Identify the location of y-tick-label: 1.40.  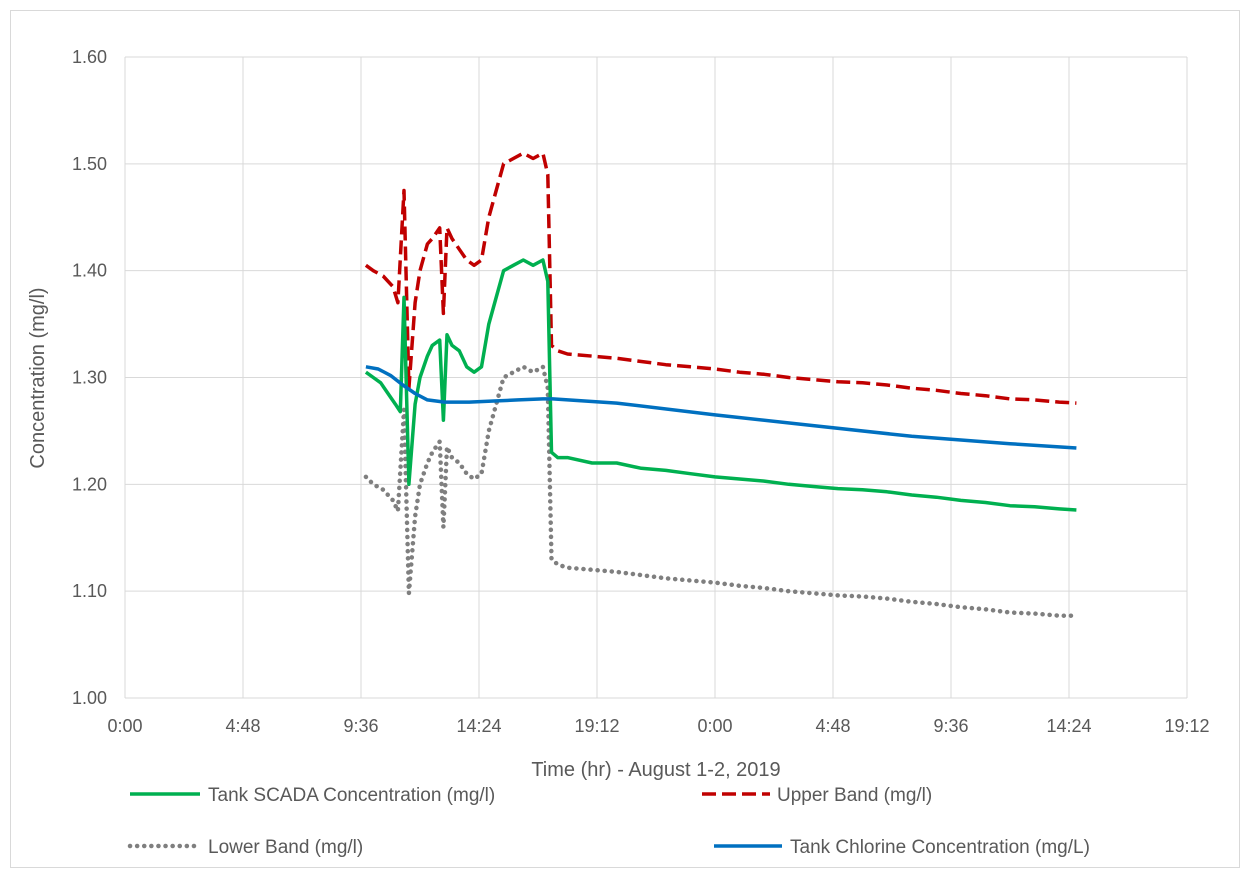
(89, 271).